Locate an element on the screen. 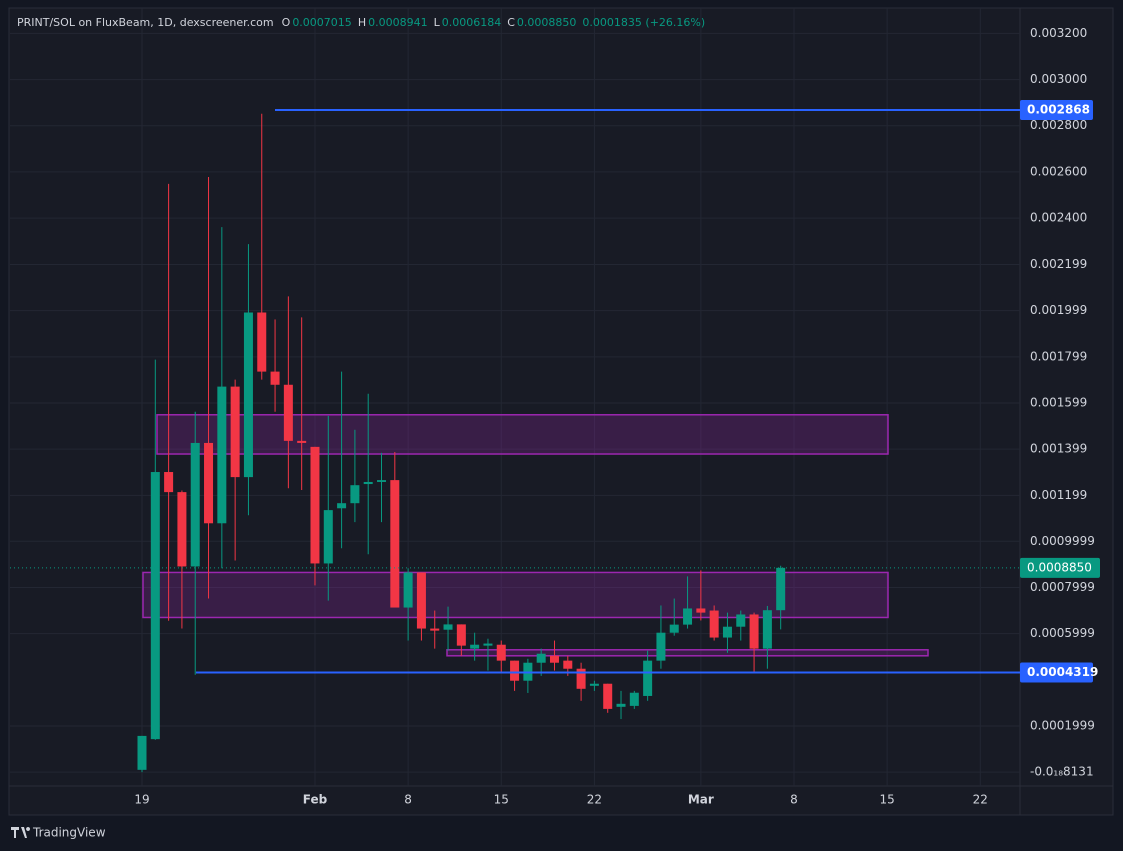 The width and height of the screenshot is (1123, 851). x-tick-label: Mar is located at coordinates (701, 800).